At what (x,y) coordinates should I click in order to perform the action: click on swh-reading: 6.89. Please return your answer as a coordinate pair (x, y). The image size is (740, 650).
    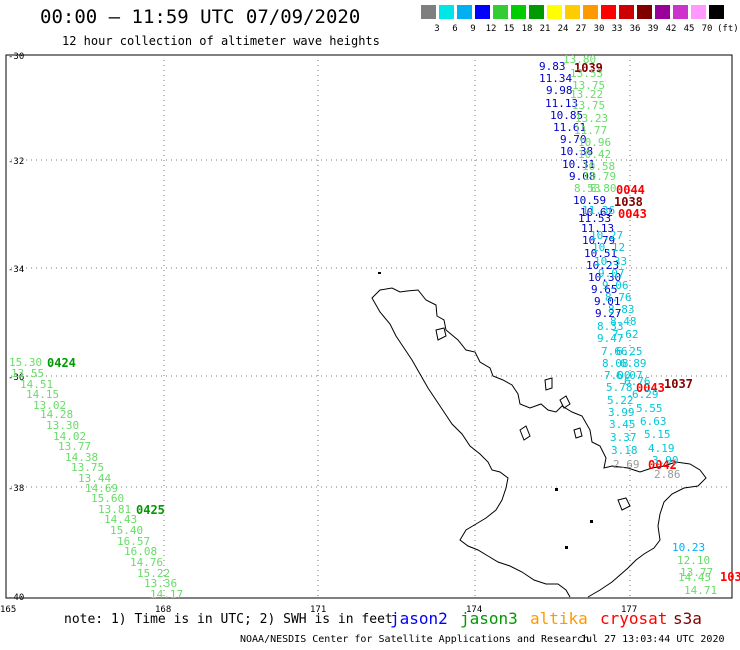
    Looking at the image, I should click on (633, 363).